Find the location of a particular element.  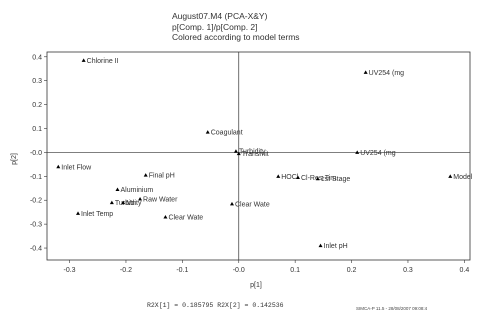

scatter-point: Inlet pH is located at coordinates (333, 246).